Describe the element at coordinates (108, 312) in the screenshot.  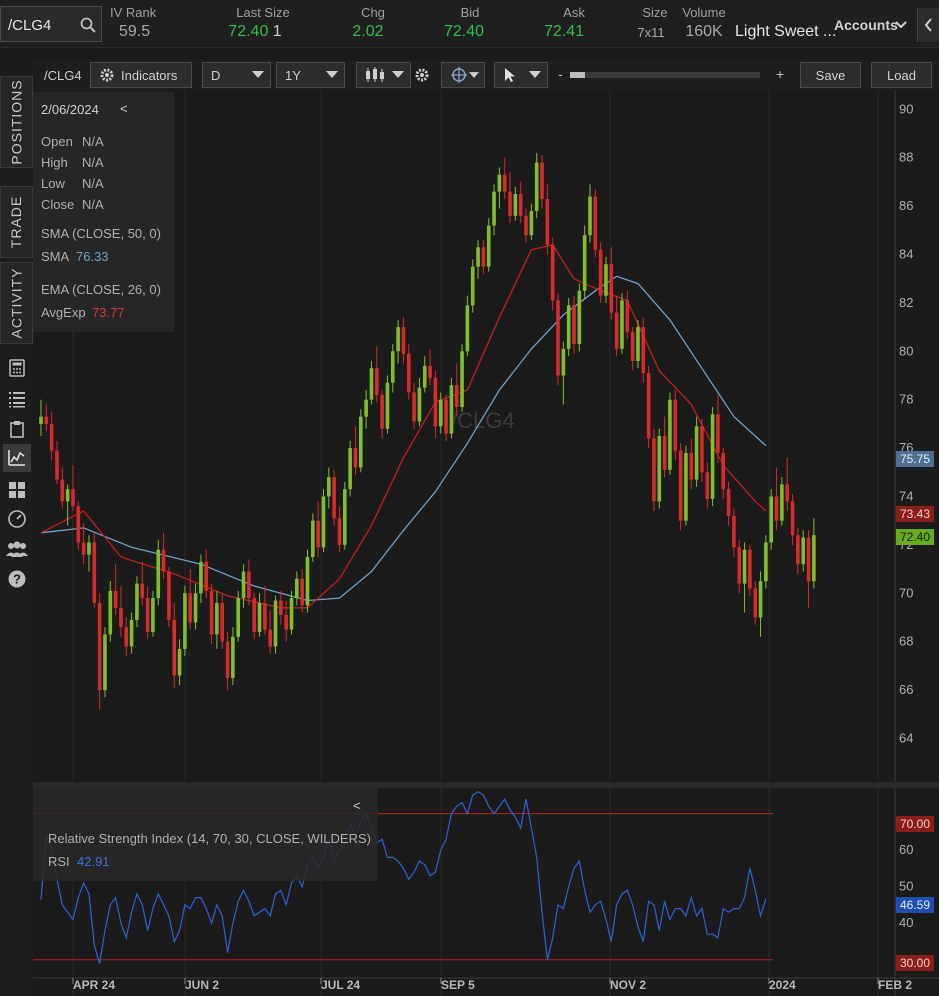
I see `ema-value: 73.77` at that location.